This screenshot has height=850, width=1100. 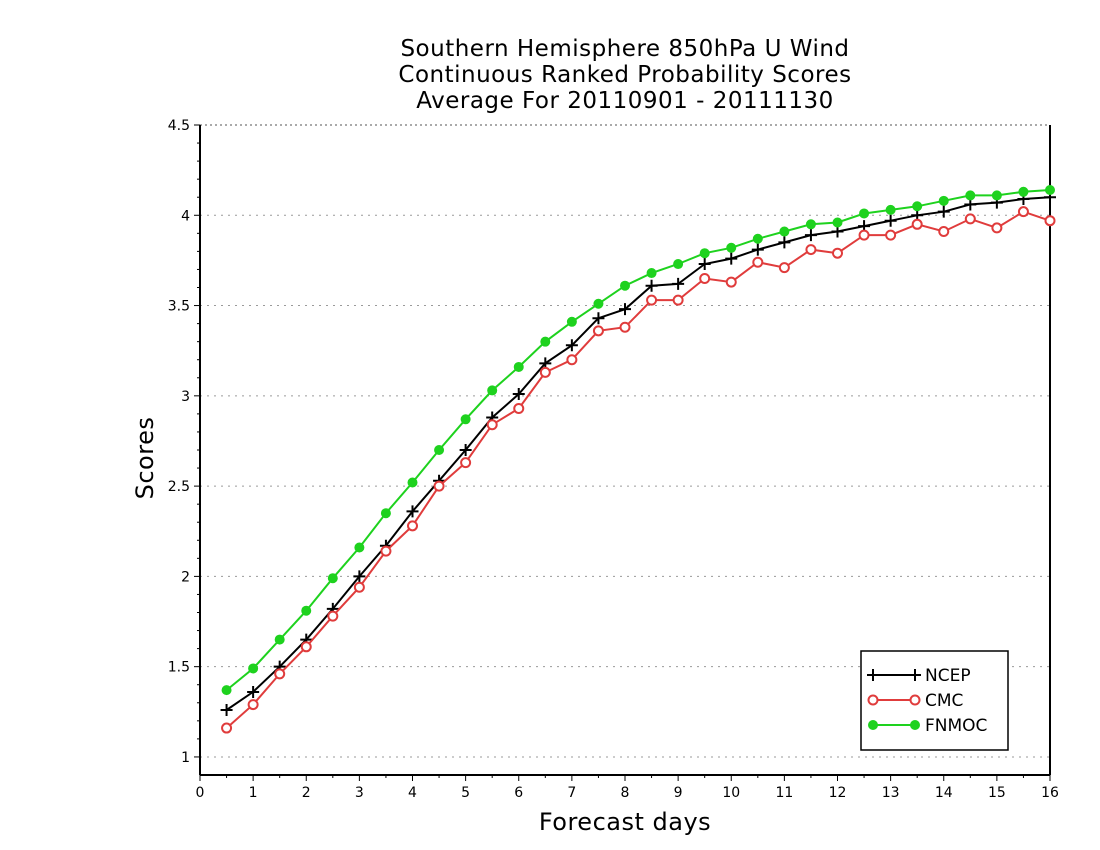 I want to click on chart-title-line-2: Continuous Ranked Probability Scores, so click(x=625, y=75).